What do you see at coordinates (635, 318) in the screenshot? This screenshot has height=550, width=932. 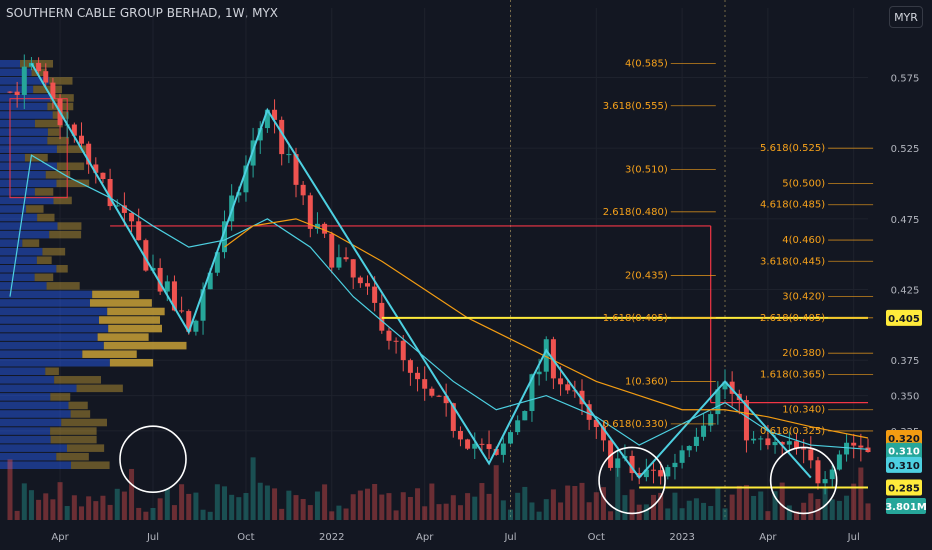 I see `fib-label: 1.618(0.405)` at bounding box center [635, 318].